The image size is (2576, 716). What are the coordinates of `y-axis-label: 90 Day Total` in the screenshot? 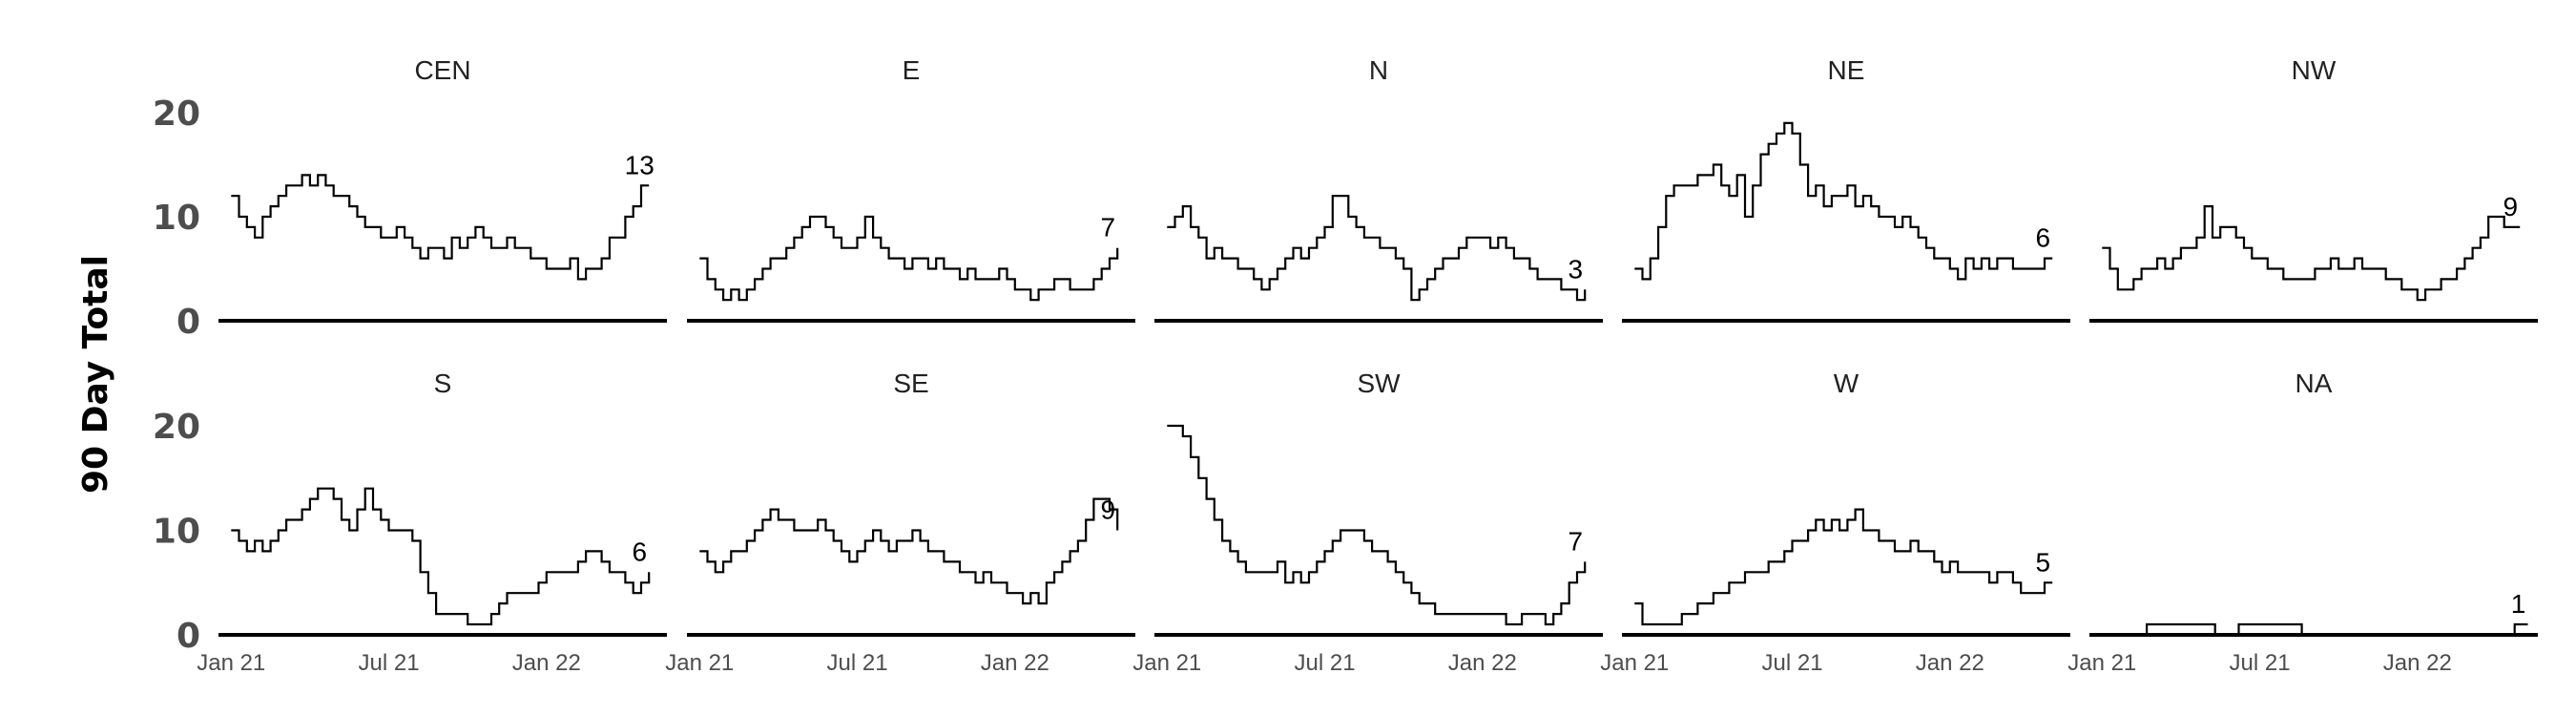 It's located at (95, 374).